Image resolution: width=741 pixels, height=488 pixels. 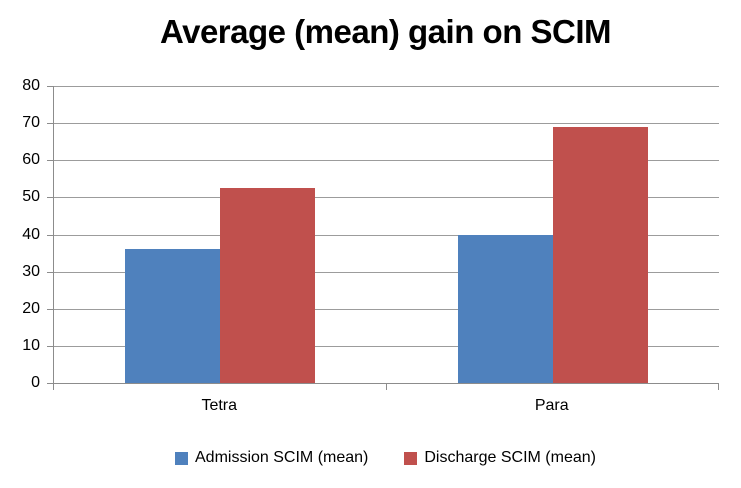 I want to click on y-tick-label: 50, so click(x=31, y=197).